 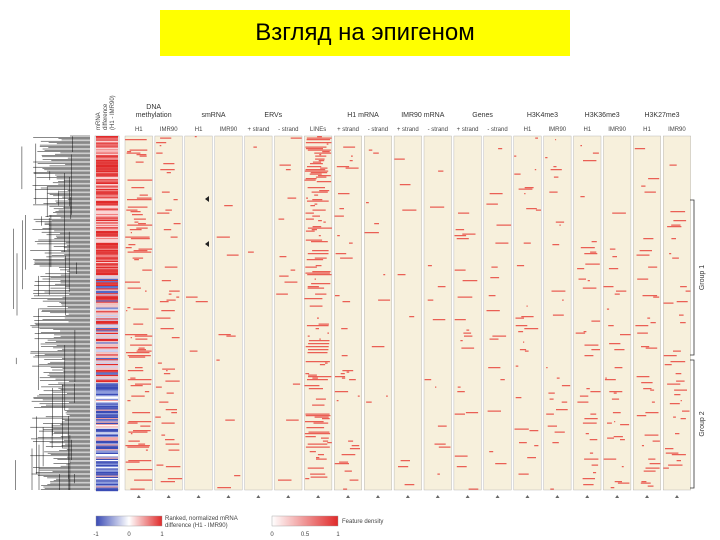 What do you see at coordinates (129, 535) in the screenshot?
I see `mrna-legend-tick: 0` at bounding box center [129, 535].